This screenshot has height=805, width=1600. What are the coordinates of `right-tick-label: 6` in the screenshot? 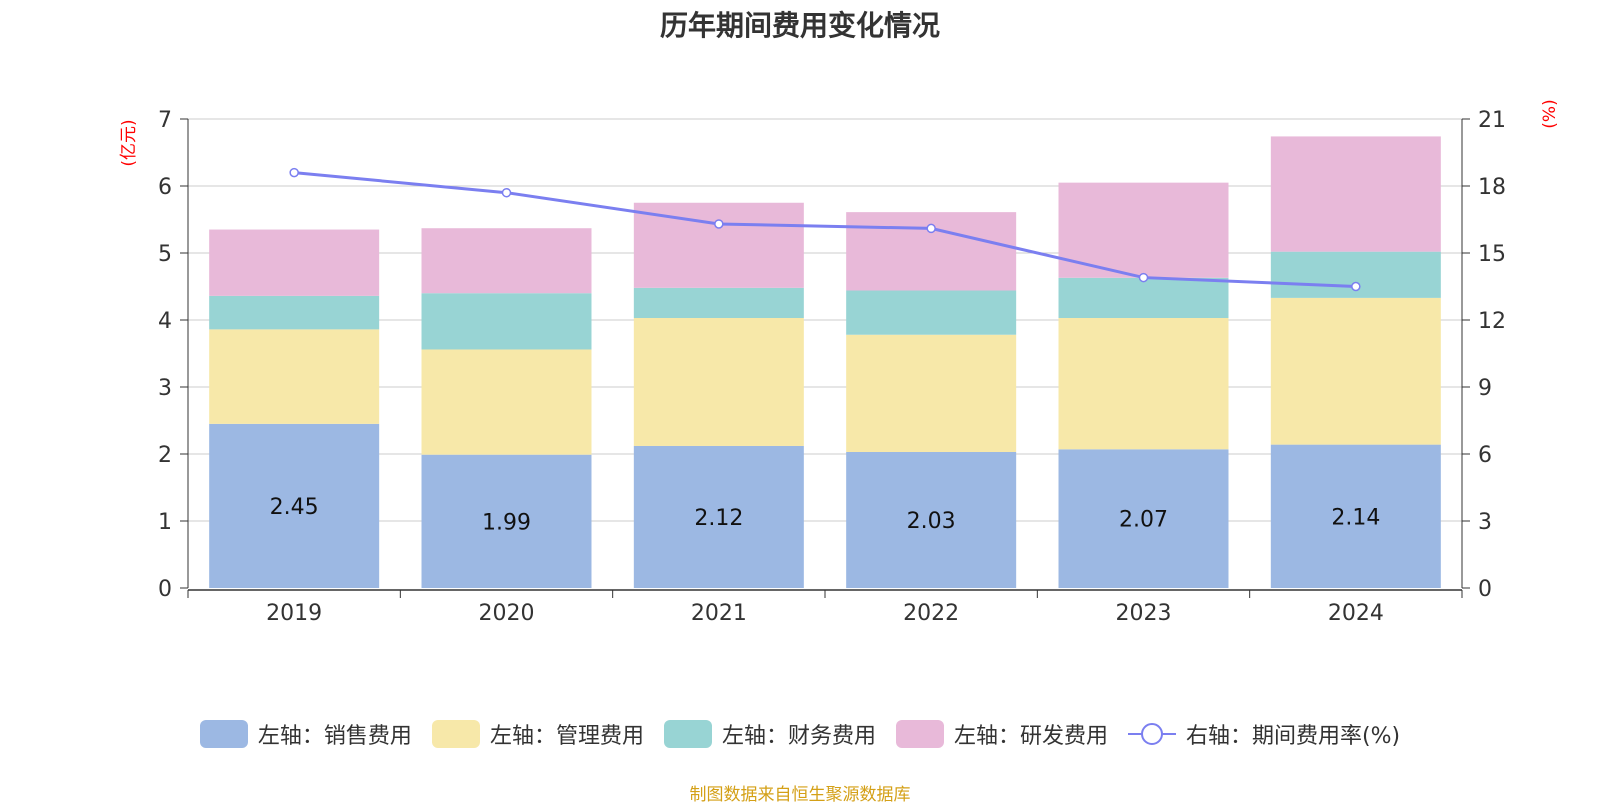 It's located at (1485, 455).